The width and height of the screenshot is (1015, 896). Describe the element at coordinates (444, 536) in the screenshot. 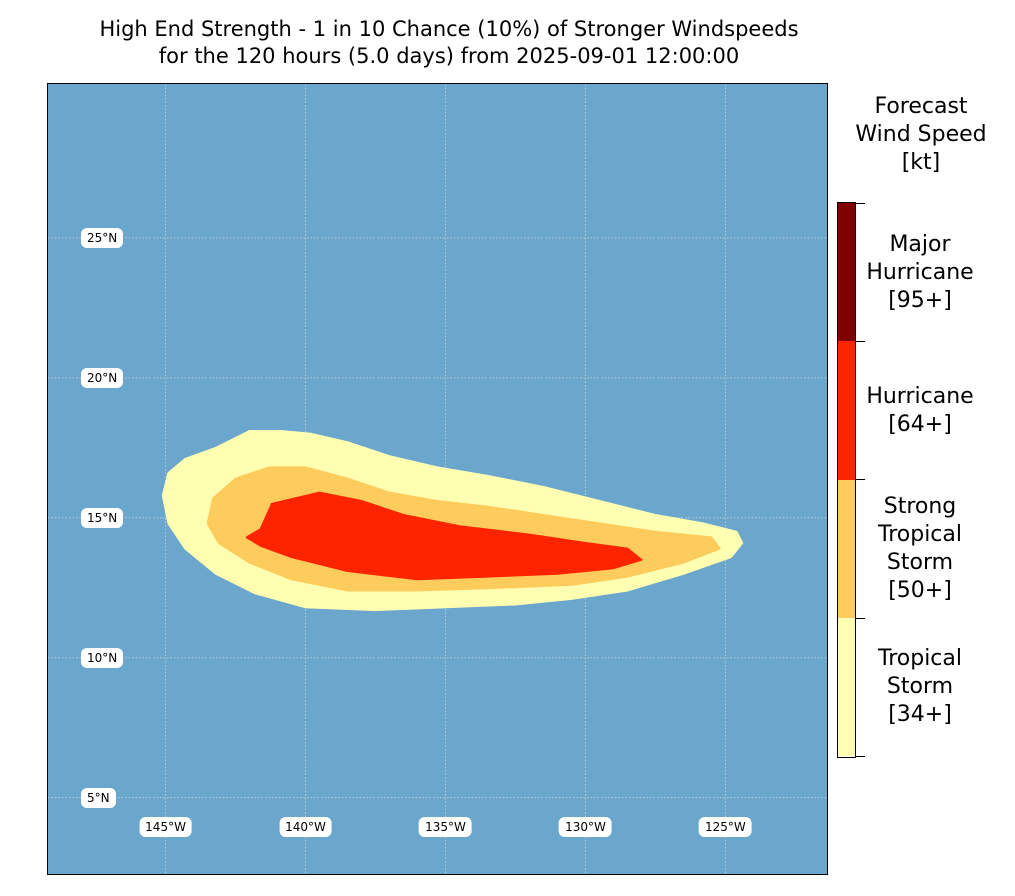

I see `swath-hurricane` at that location.